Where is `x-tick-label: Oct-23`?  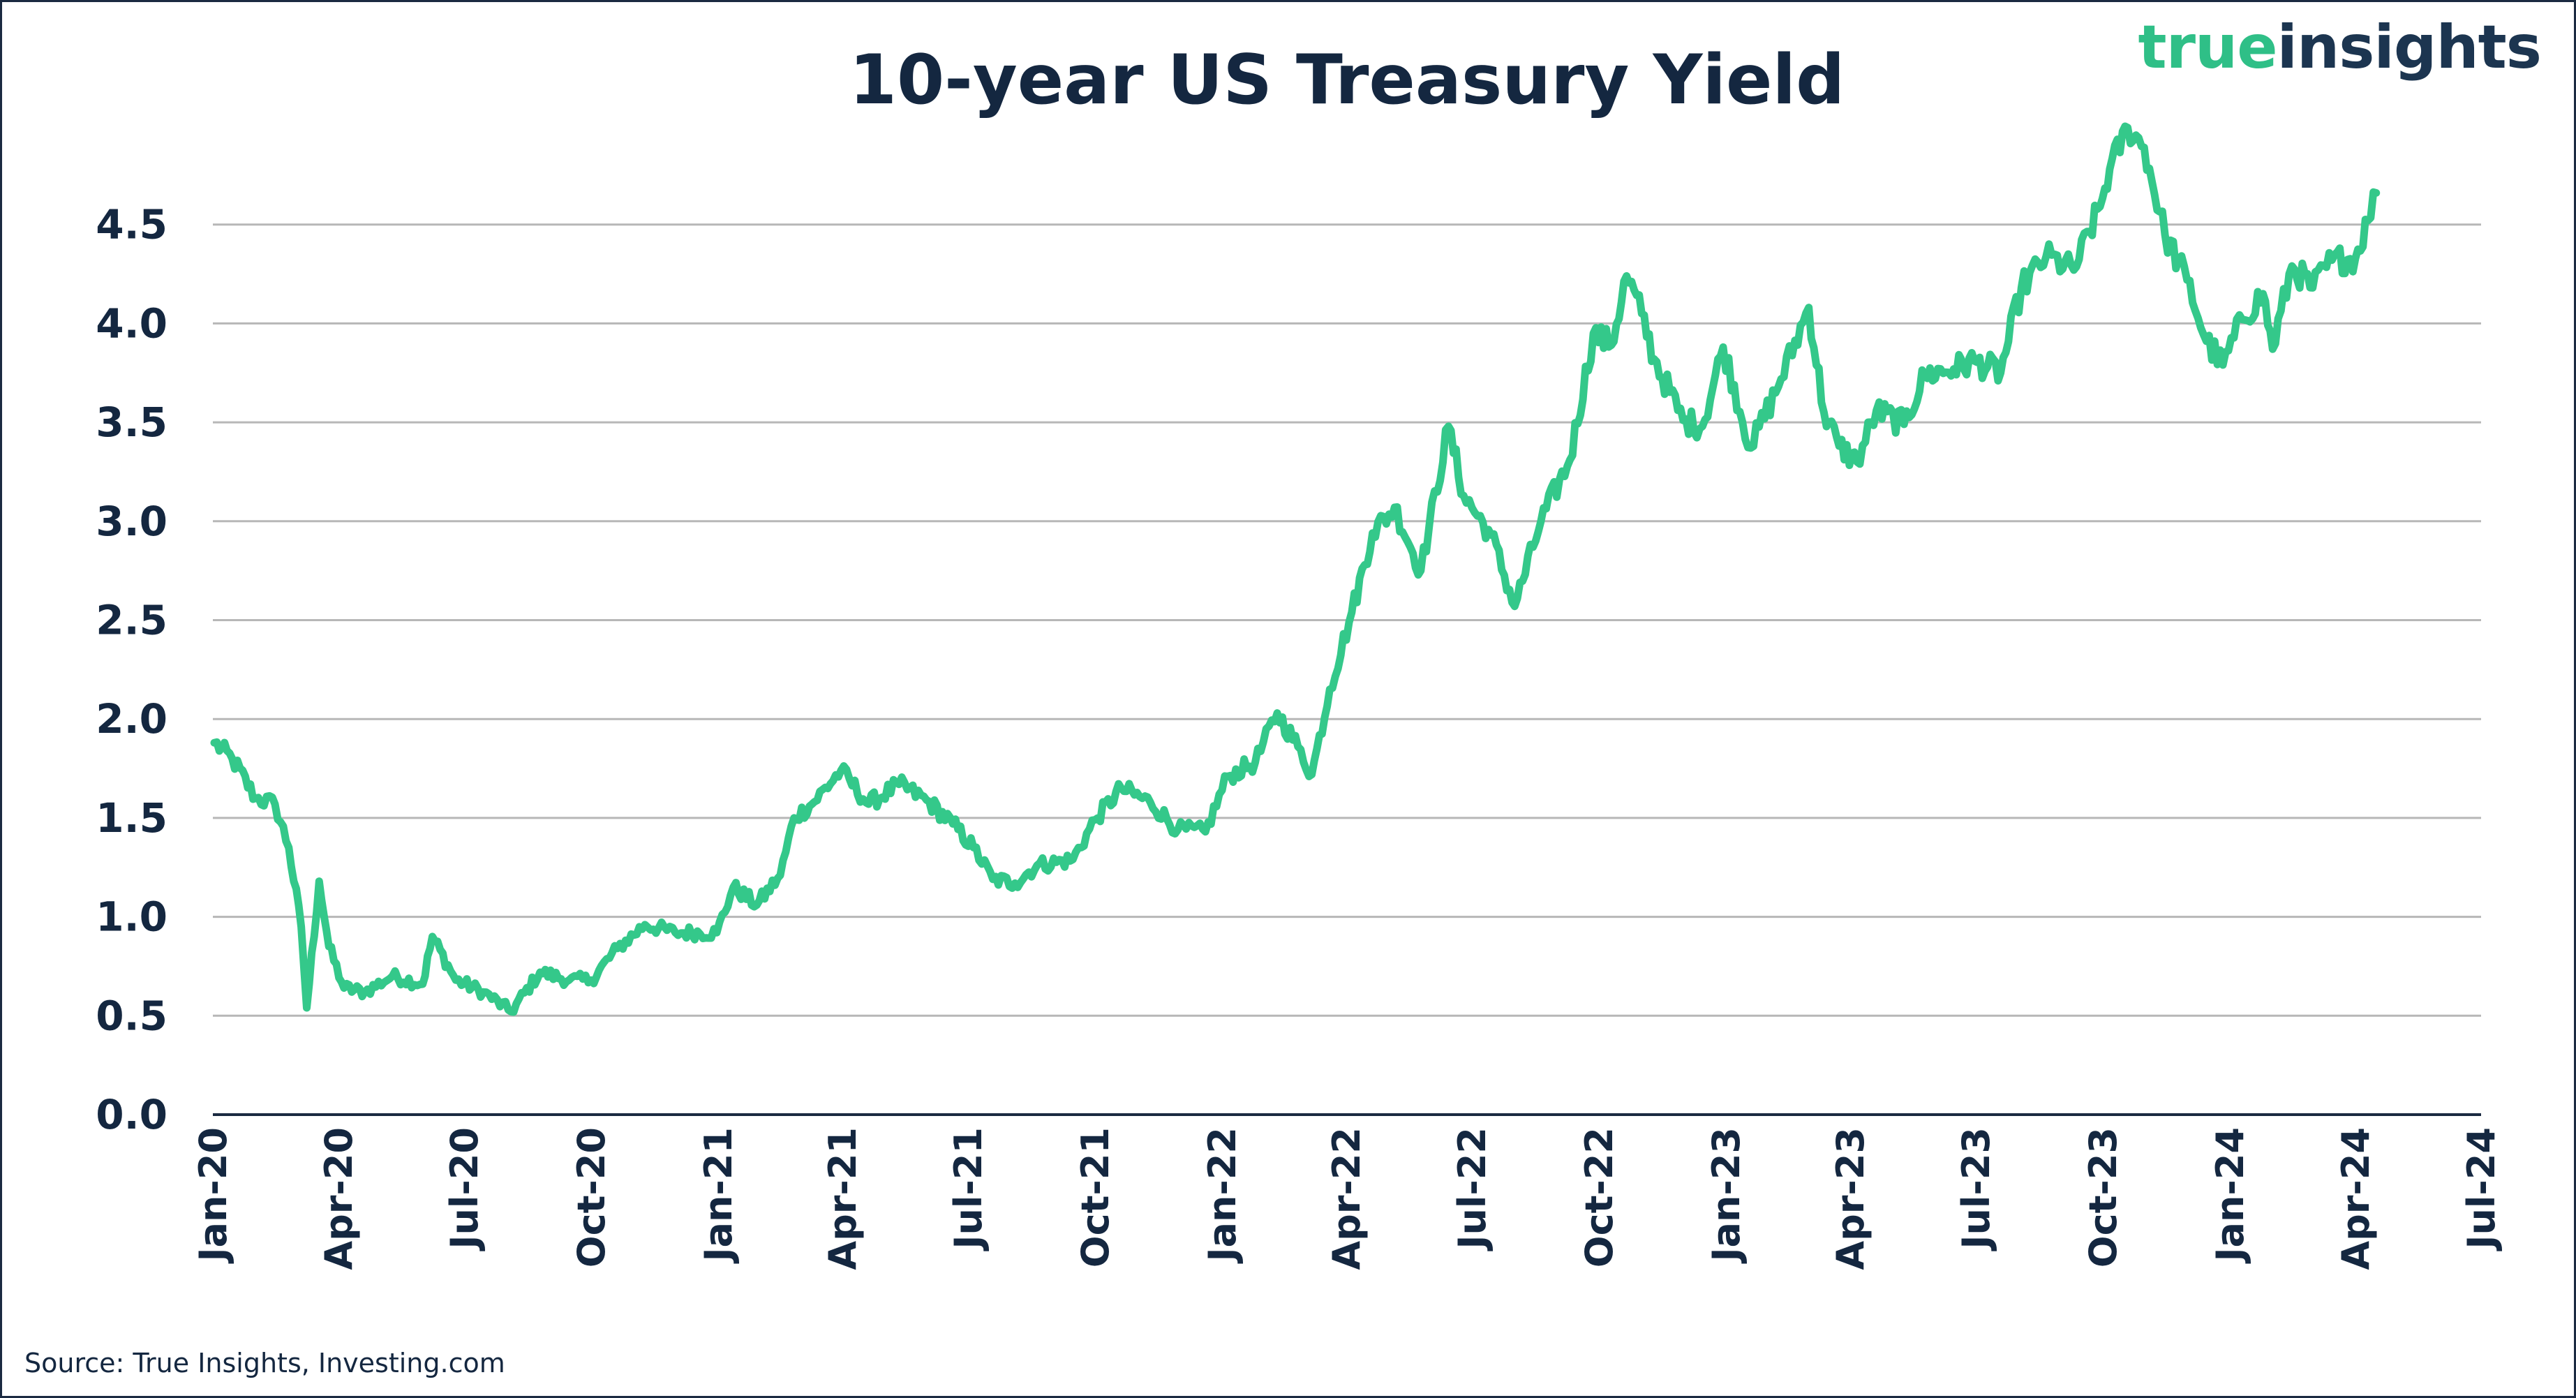 x-tick-label: Oct-23 is located at coordinates (2103, 1197).